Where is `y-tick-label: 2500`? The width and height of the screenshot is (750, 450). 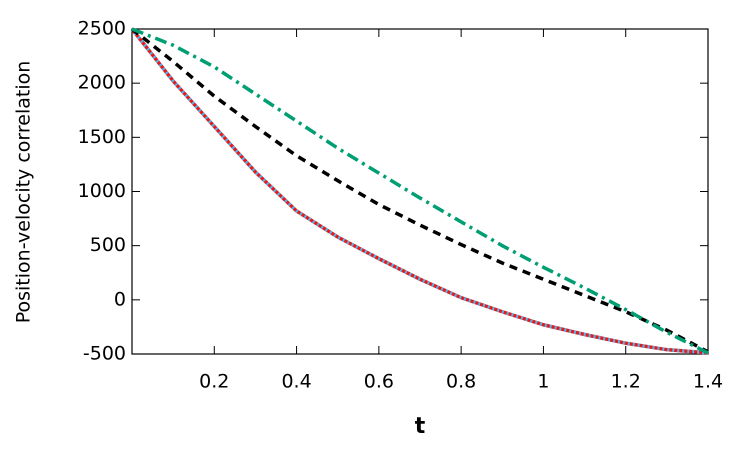 y-tick-label: 2500 is located at coordinates (102, 29).